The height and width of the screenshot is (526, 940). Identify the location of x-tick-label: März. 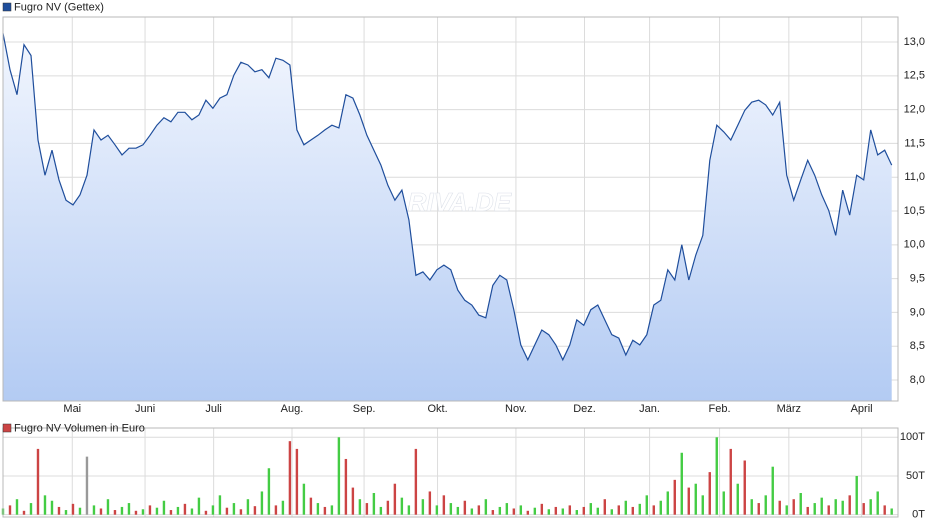
(789, 409).